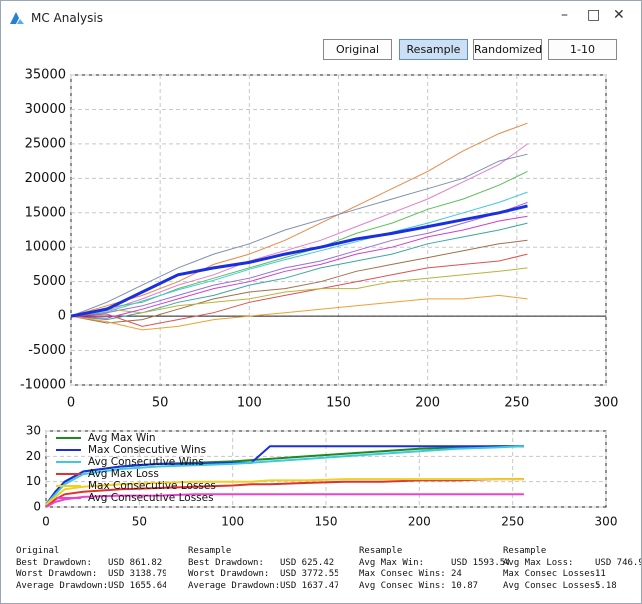 The height and width of the screenshot is (604, 642). Describe the element at coordinates (405, 586) in the screenshot. I see `stats-label: Avg Consec Wins:` at that location.